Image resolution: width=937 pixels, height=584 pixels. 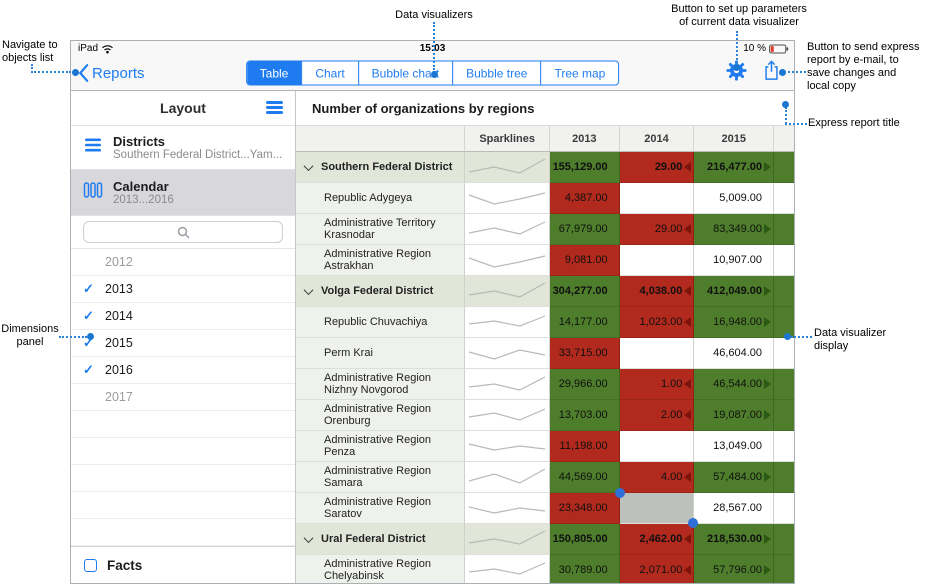 I want to click on tab-tree-map: Tree map, so click(x=579, y=73).